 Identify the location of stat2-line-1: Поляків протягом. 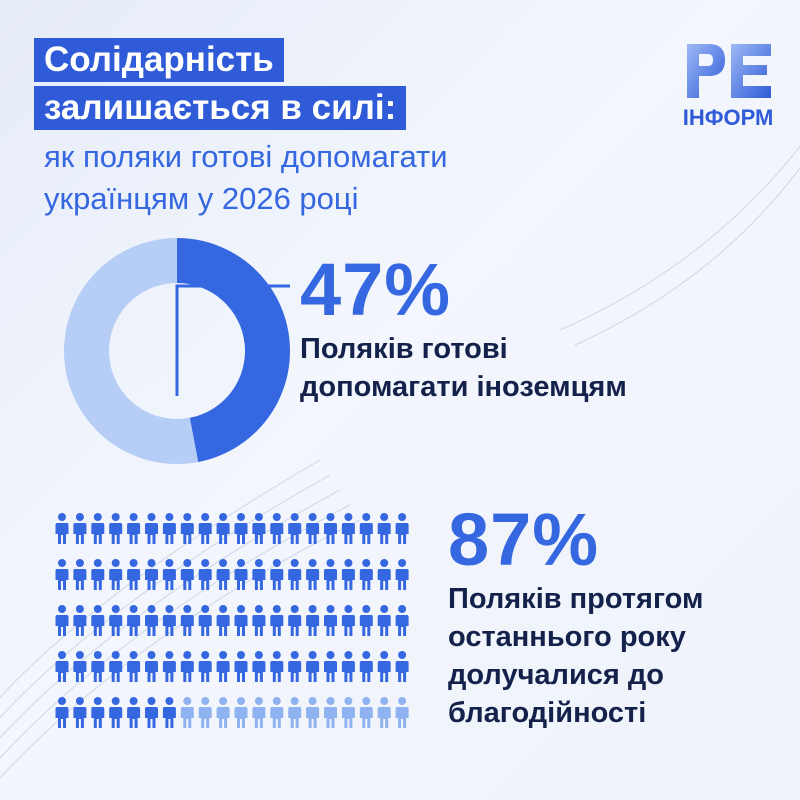
(576, 599).